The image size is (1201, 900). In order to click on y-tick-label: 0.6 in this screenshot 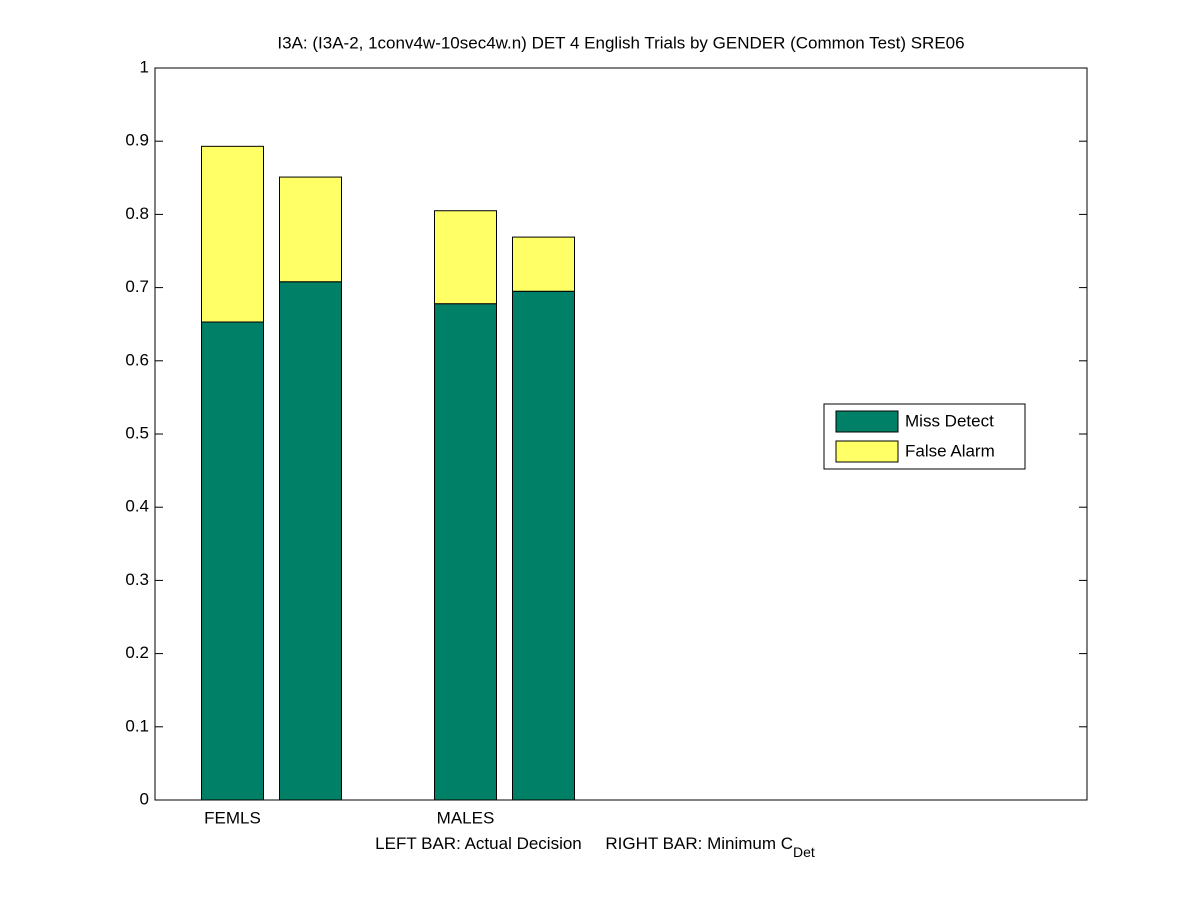, I will do `click(137, 359)`.